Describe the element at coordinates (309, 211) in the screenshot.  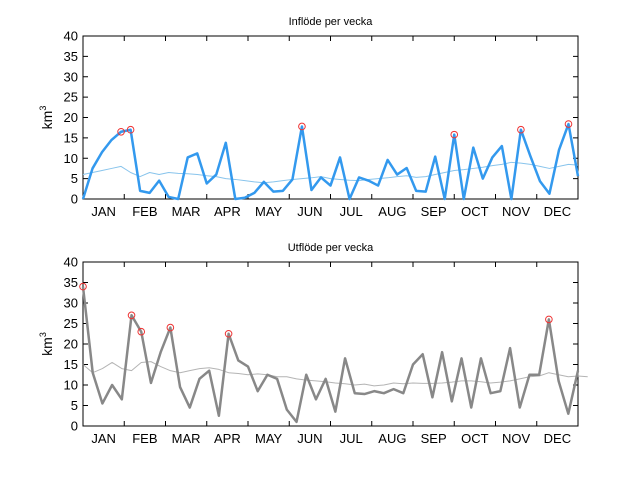
I see `inflow-month-label: JUN` at that location.